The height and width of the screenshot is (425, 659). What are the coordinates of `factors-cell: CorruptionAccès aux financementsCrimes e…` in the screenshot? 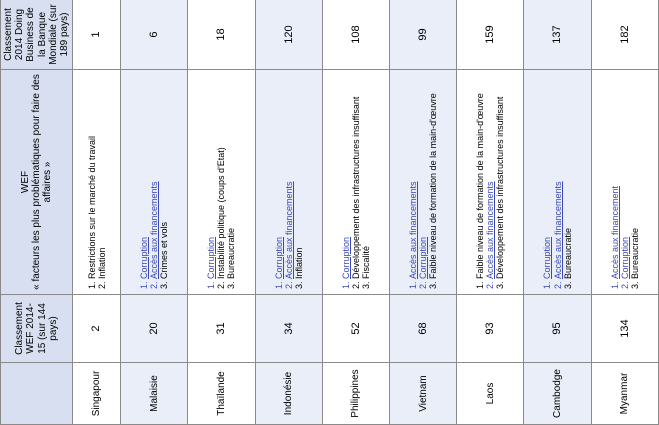 It's located at (154, 182).